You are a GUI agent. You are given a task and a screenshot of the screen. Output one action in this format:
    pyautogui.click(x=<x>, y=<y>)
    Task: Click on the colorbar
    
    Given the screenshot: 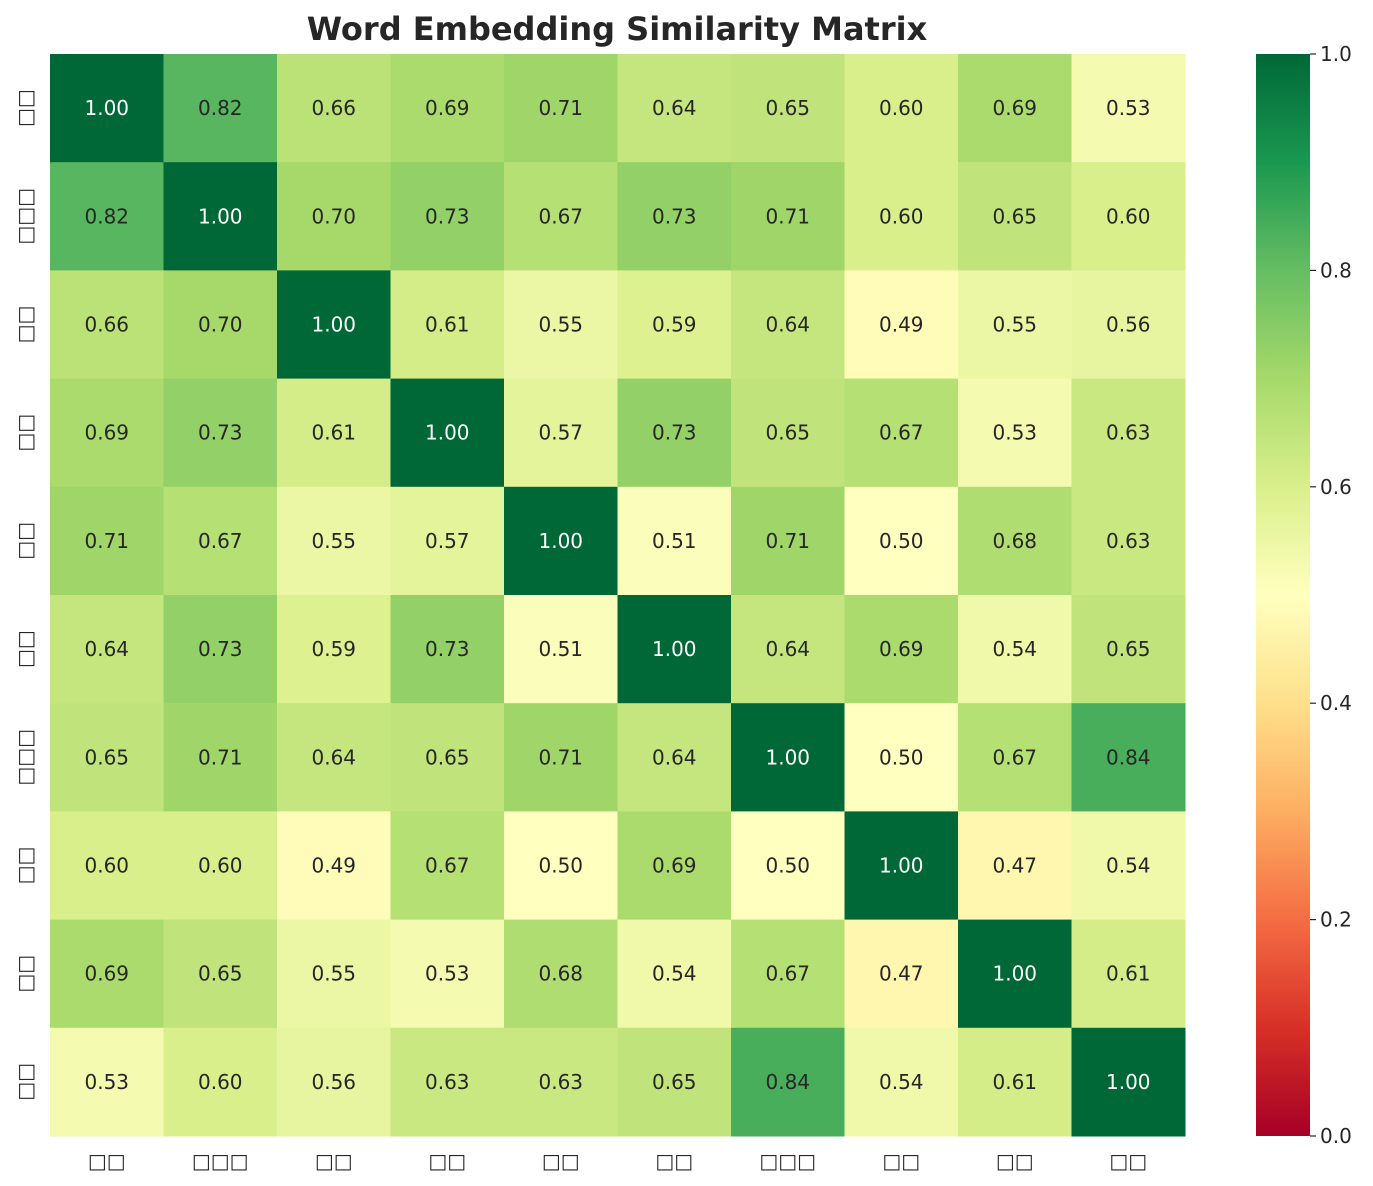 What is the action you would take?
    pyautogui.click(x=1283, y=595)
    